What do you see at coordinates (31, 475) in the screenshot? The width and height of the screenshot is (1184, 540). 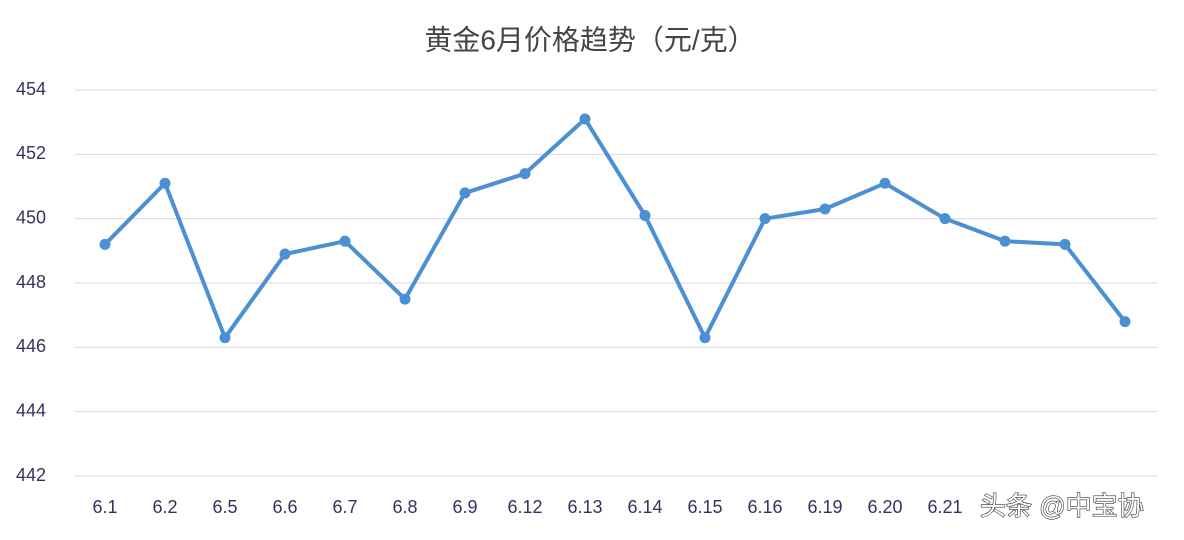 I see `y-tick-label: 442` at bounding box center [31, 475].